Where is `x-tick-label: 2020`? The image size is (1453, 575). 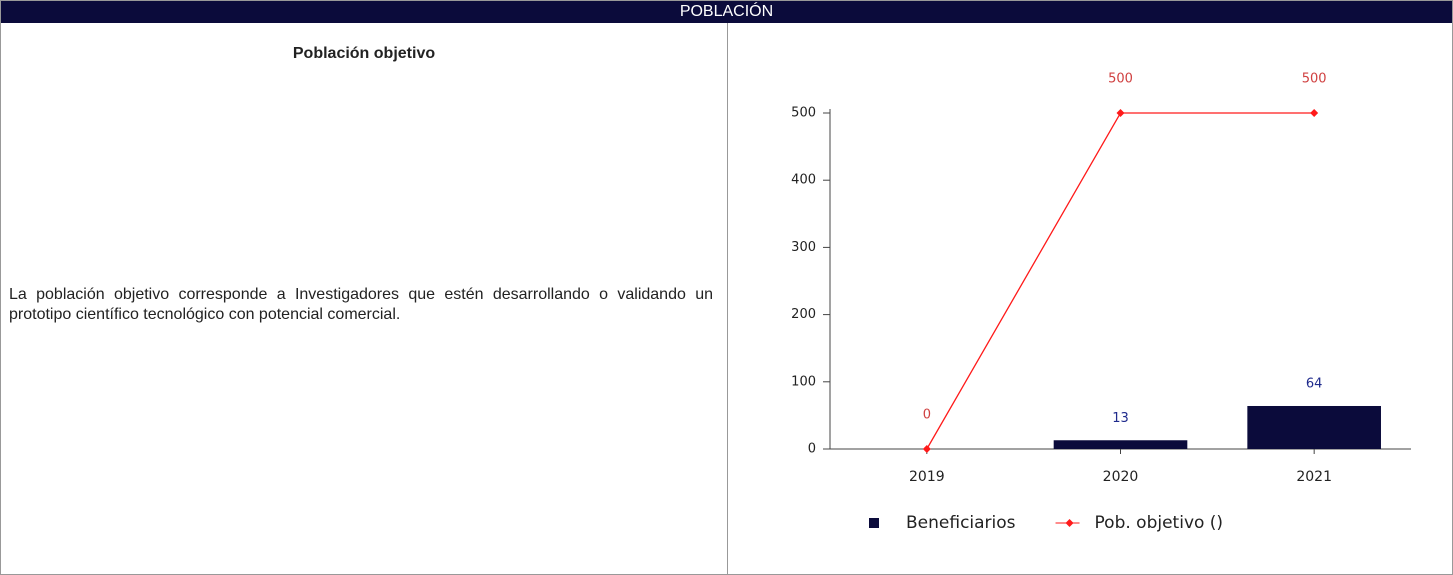
x-tick-label: 2020 is located at coordinates (1121, 477).